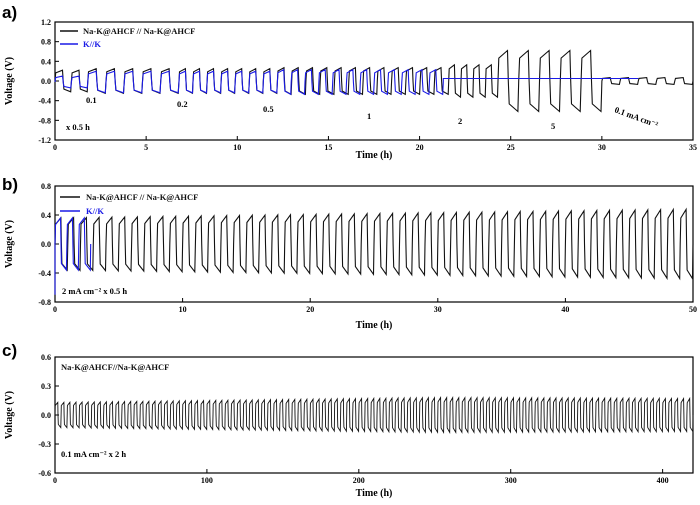 The width and height of the screenshot is (700, 505). I want to click on x-tick-label: 25, so click(511, 147).